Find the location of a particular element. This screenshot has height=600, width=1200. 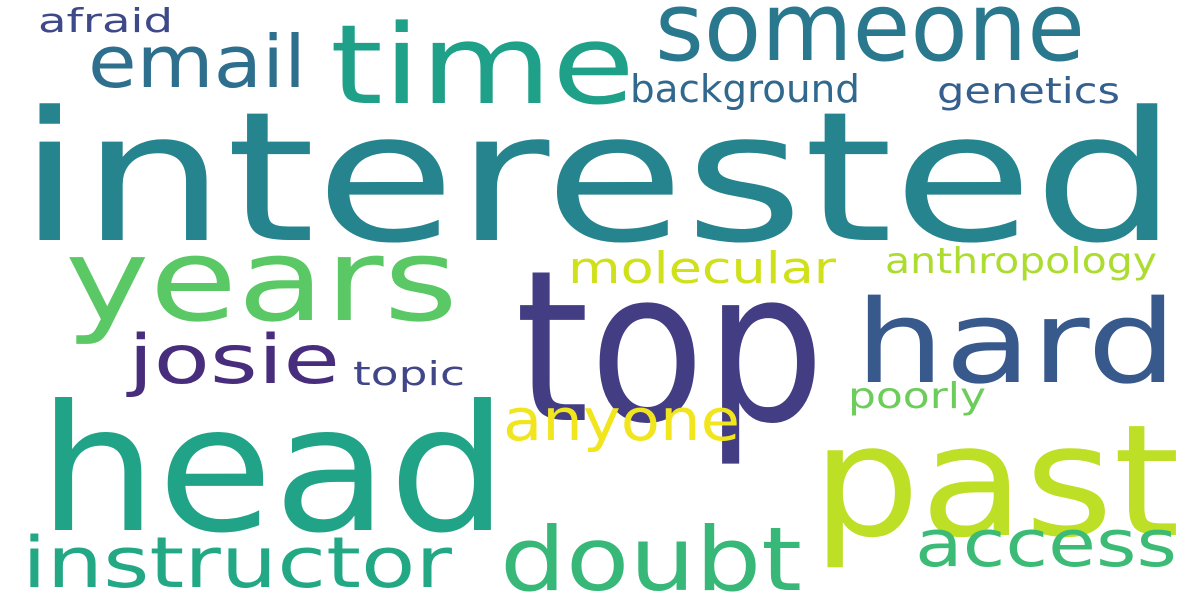

word-poorly: poorly is located at coordinates (917, 396).